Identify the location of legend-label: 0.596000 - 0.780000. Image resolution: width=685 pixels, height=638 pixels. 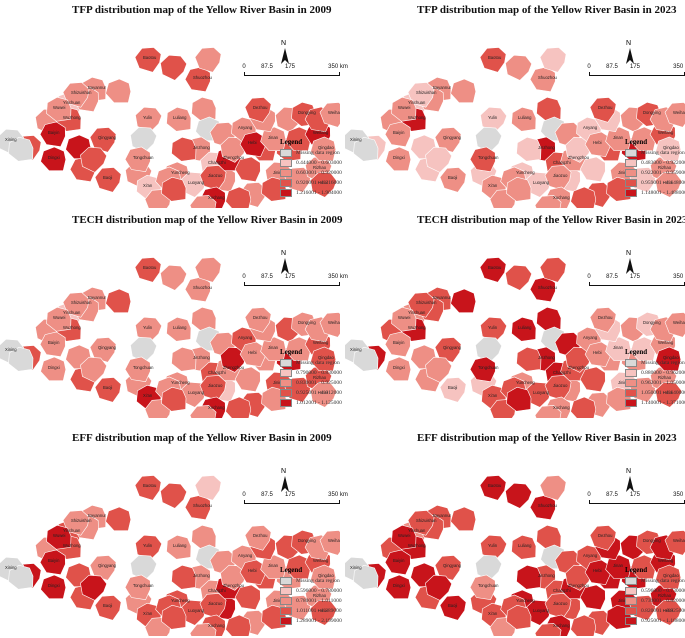
(319, 591).